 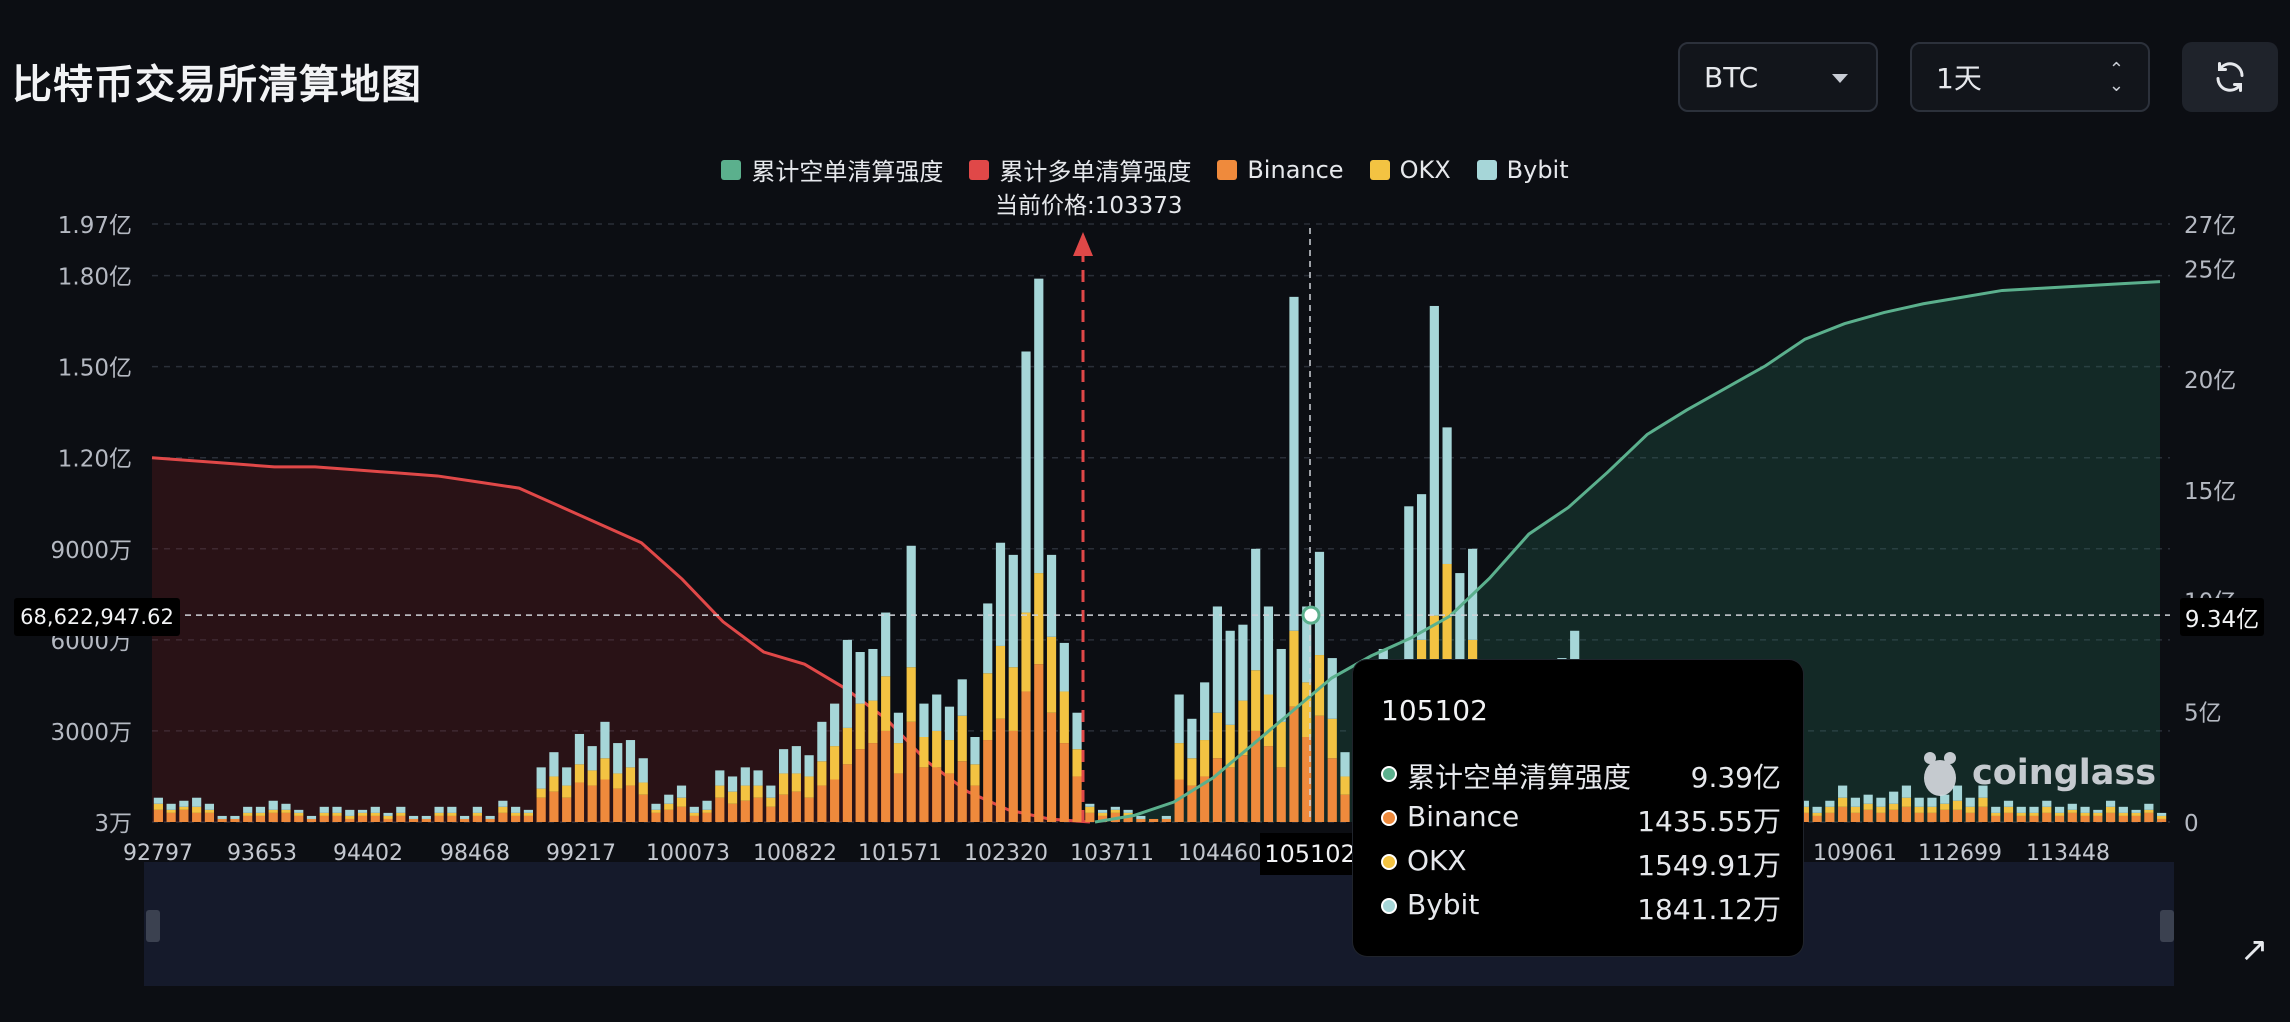 What do you see at coordinates (217, 85) in the screenshot?
I see `page-title: 比特币交易所清算地图` at bounding box center [217, 85].